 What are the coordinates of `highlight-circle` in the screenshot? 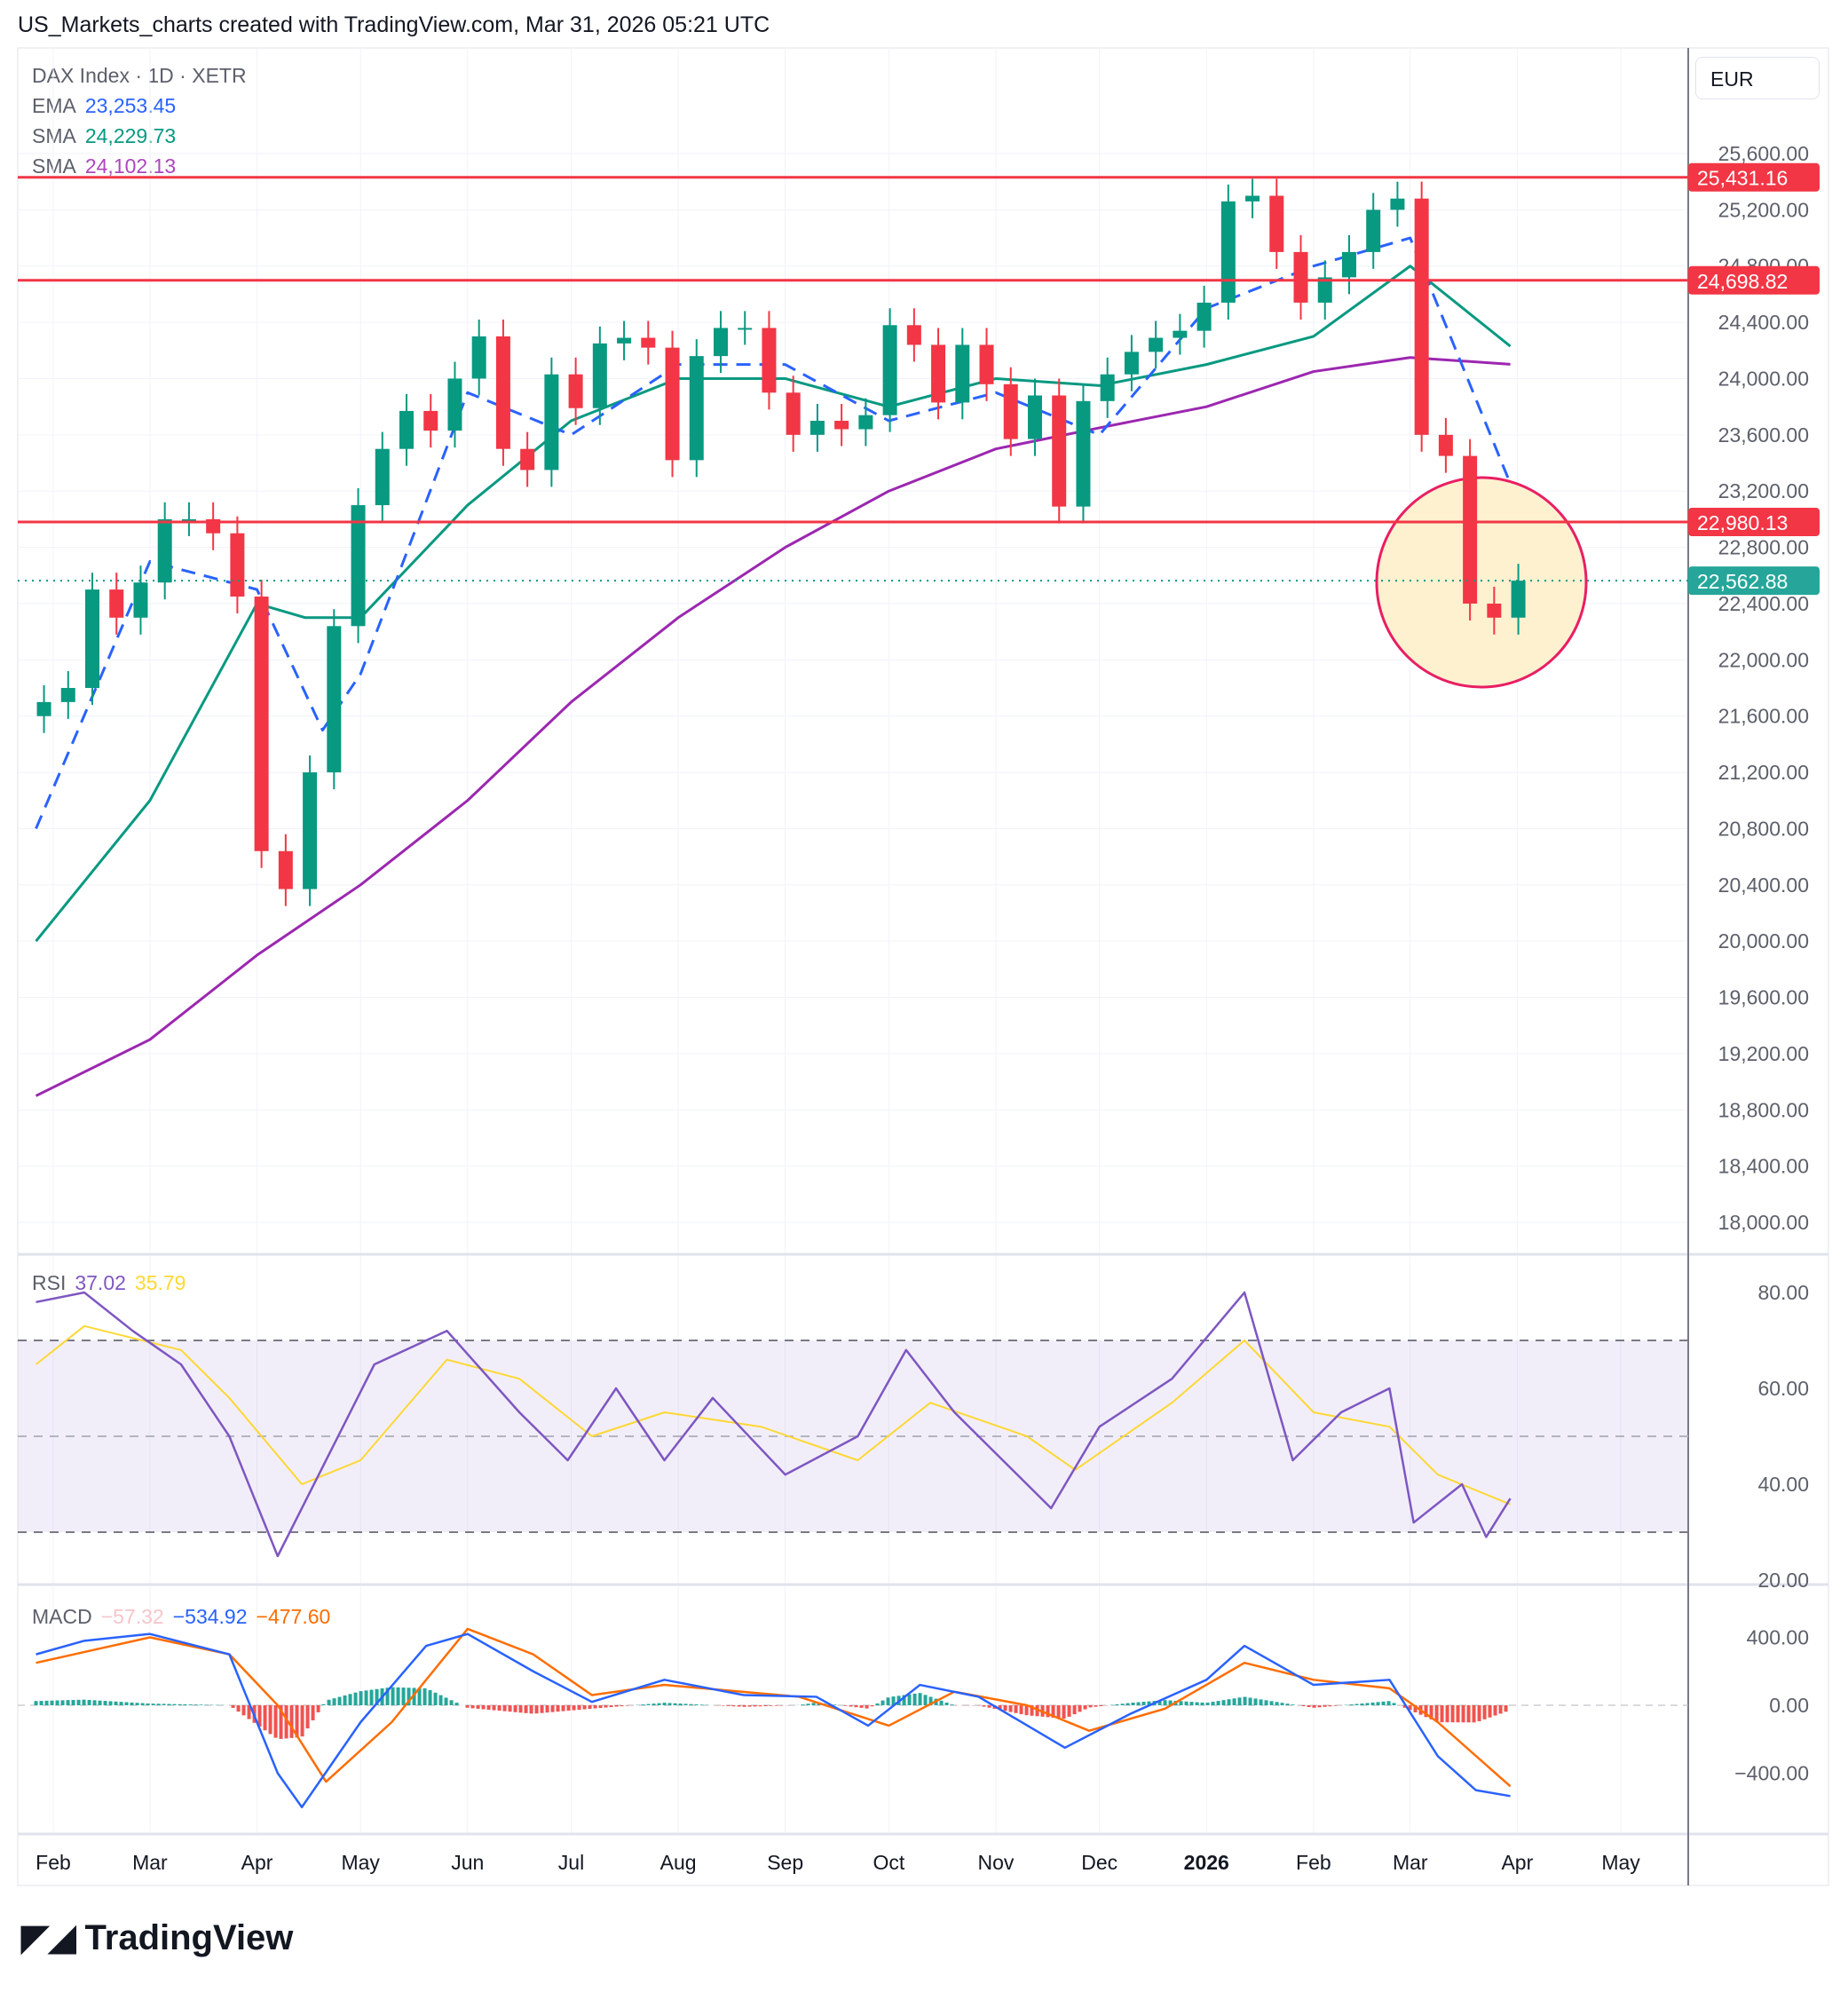 It's located at (1481, 582).